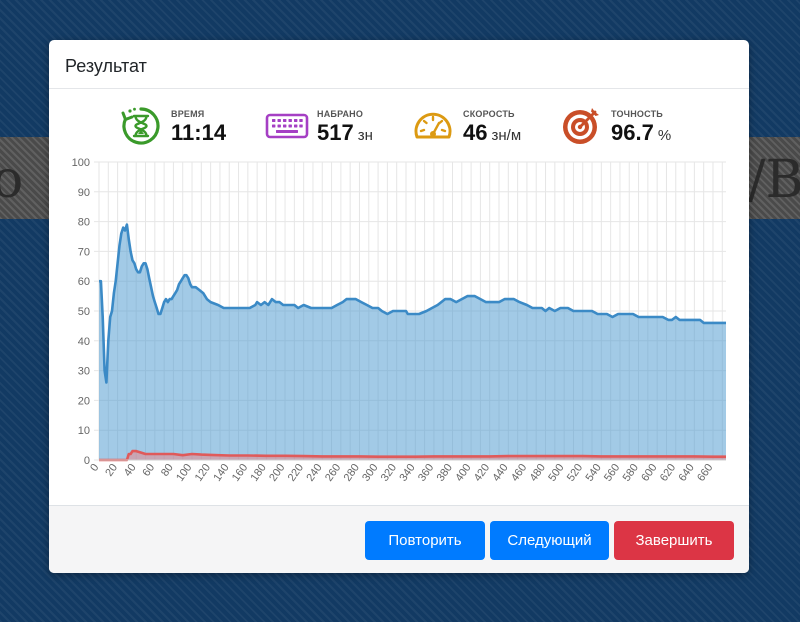 This screenshot has height=622, width=800. Describe the element at coordinates (365, 135) in the screenshot. I see `stat-typed-unit: зн` at that location.